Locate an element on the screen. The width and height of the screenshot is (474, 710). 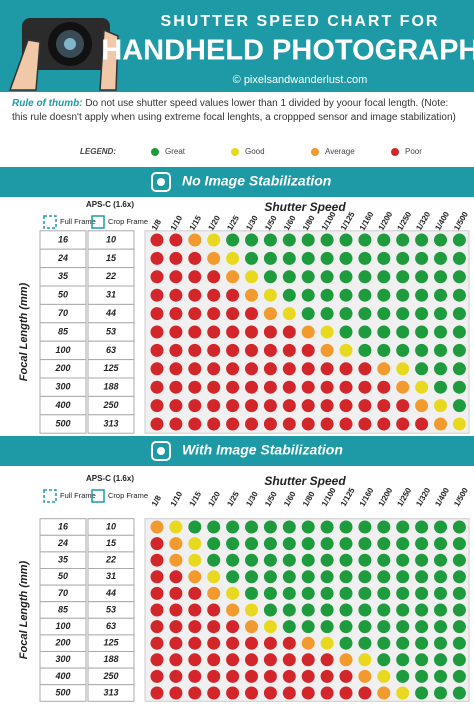
crop-value: 188 is located at coordinates (110, 659).